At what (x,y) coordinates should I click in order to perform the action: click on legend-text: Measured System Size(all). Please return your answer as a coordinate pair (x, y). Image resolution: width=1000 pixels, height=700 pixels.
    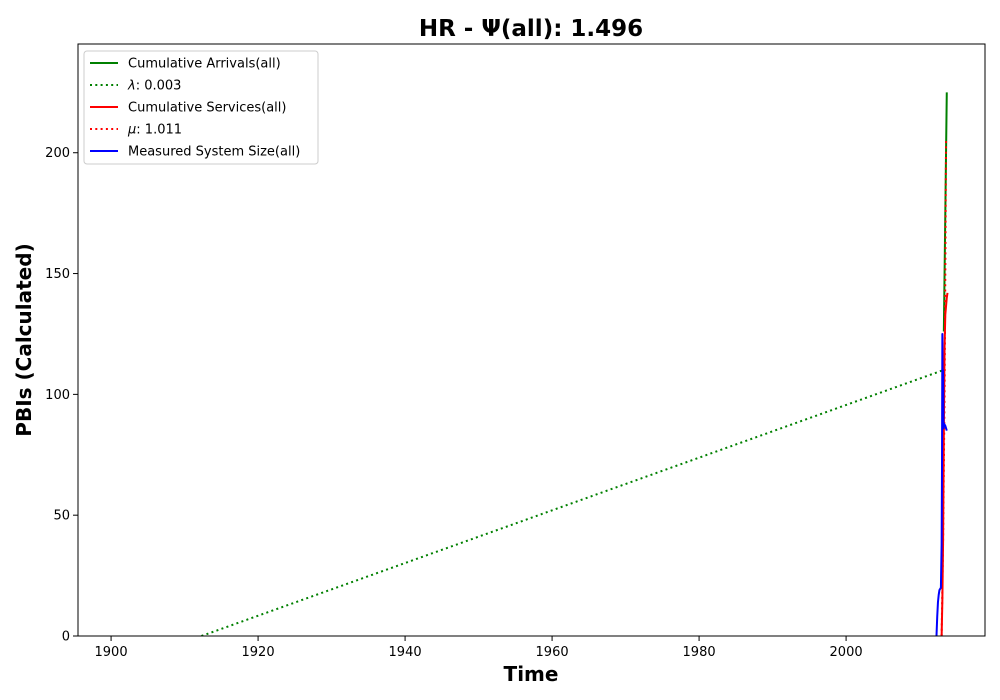
    Looking at the image, I should click on (214, 152).